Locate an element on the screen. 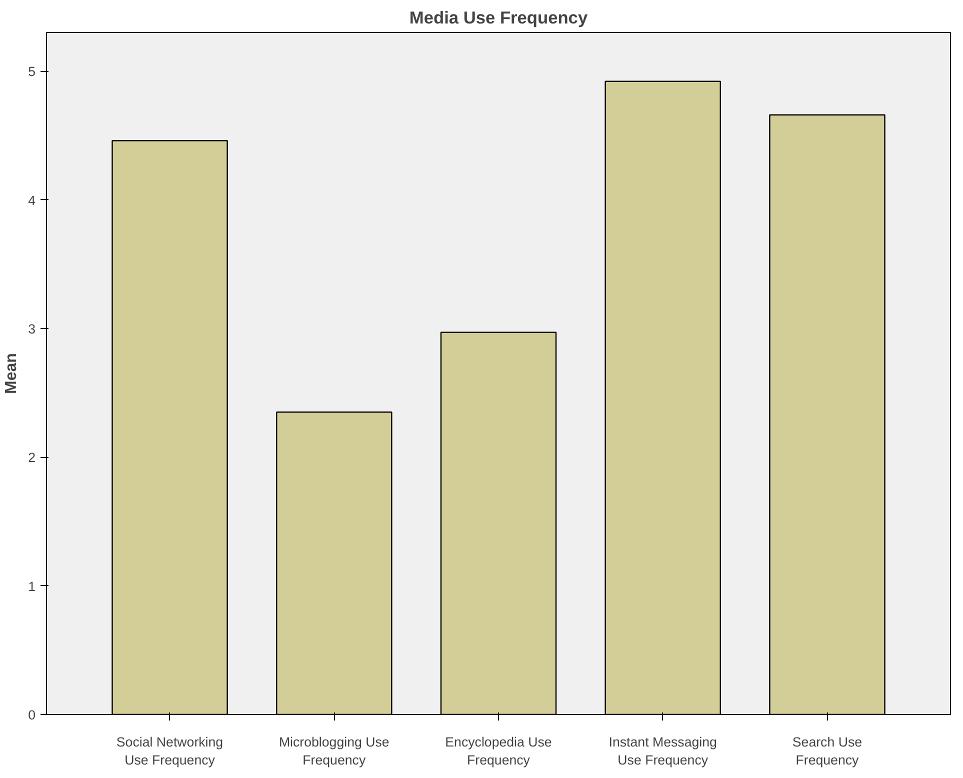 The width and height of the screenshot is (963, 778). y-tick-label: 1 is located at coordinates (32, 586).